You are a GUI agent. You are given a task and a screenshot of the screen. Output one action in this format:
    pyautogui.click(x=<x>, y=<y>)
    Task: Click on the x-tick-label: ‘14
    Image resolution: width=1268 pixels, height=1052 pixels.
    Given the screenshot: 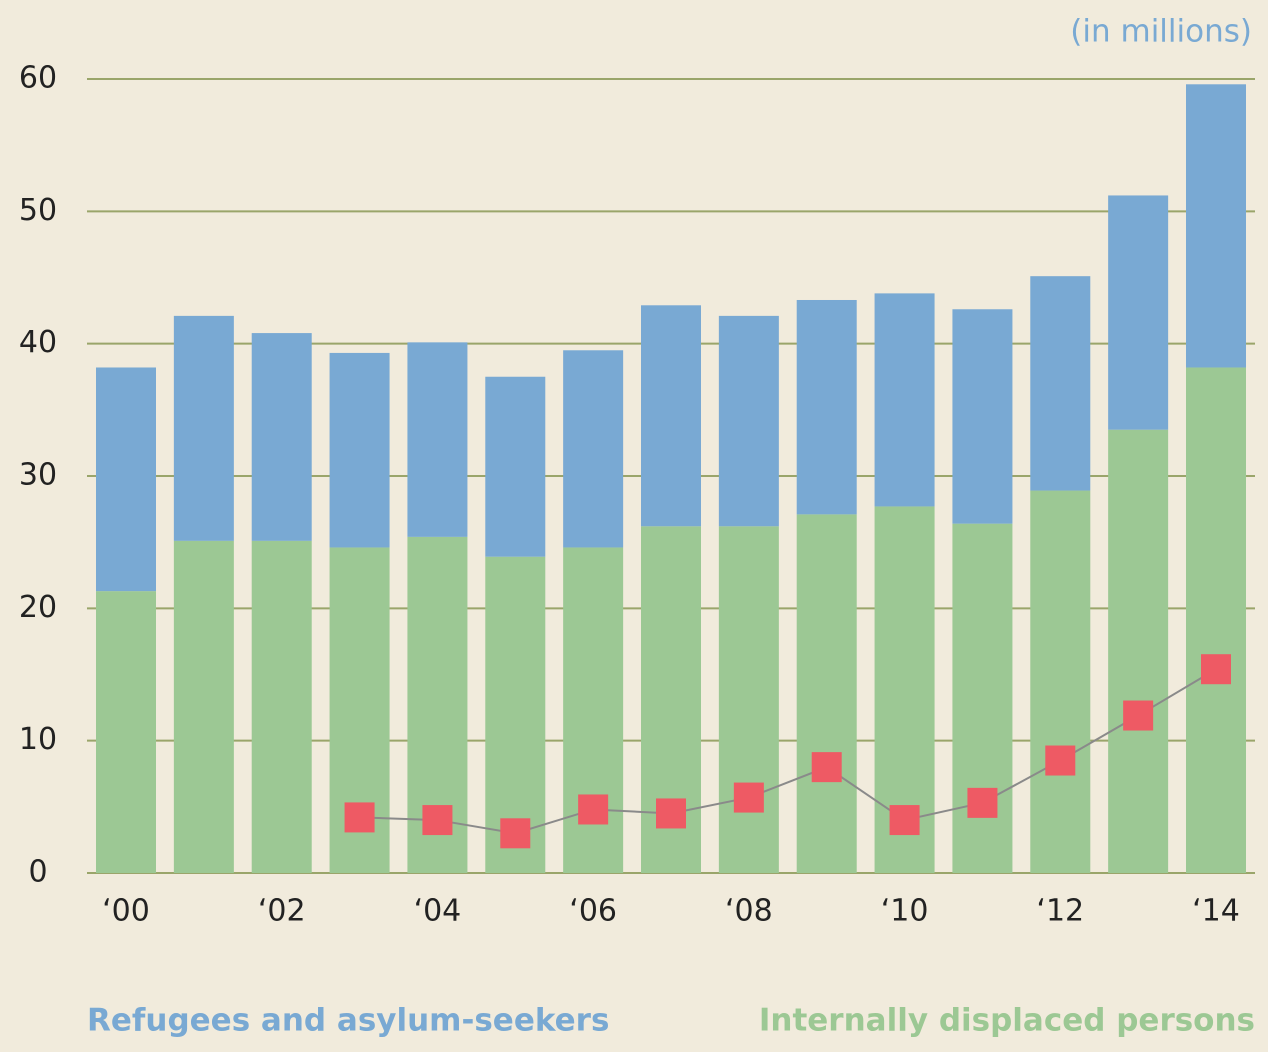 What is the action you would take?
    pyautogui.click(x=1216, y=911)
    